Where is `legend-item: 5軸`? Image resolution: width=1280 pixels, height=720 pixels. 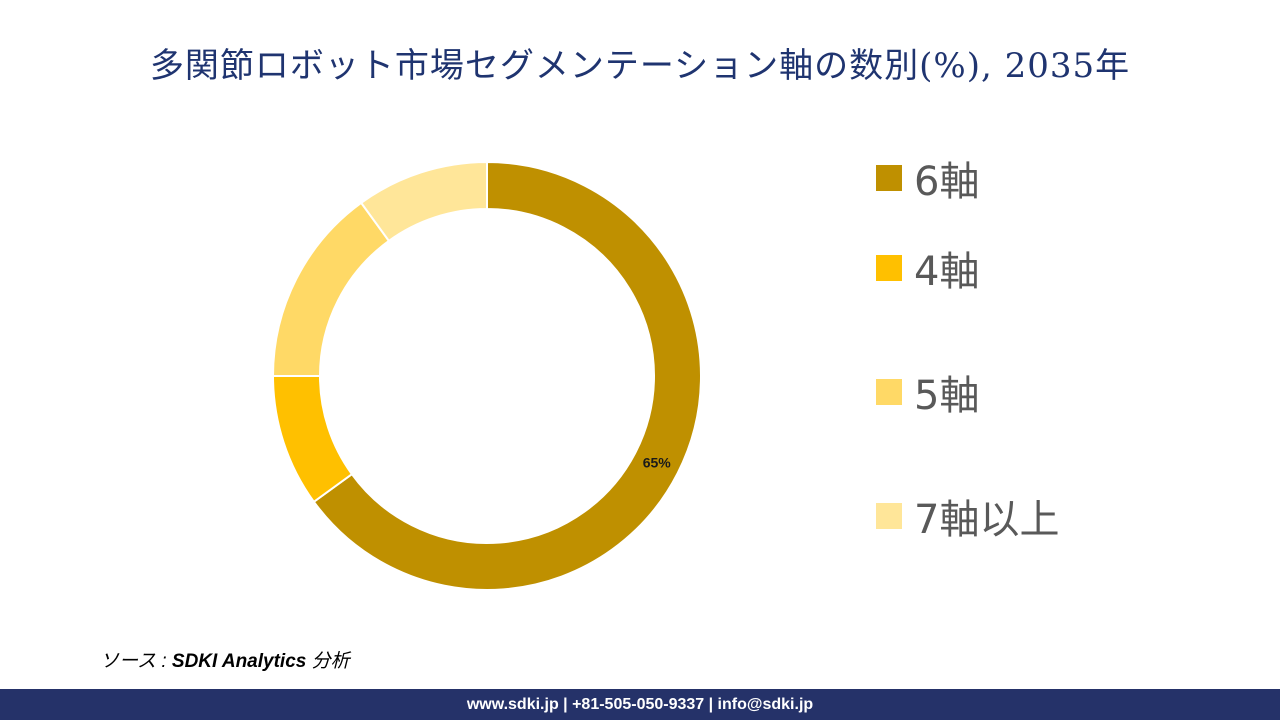 legend-item: 5軸 is located at coordinates (967, 392).